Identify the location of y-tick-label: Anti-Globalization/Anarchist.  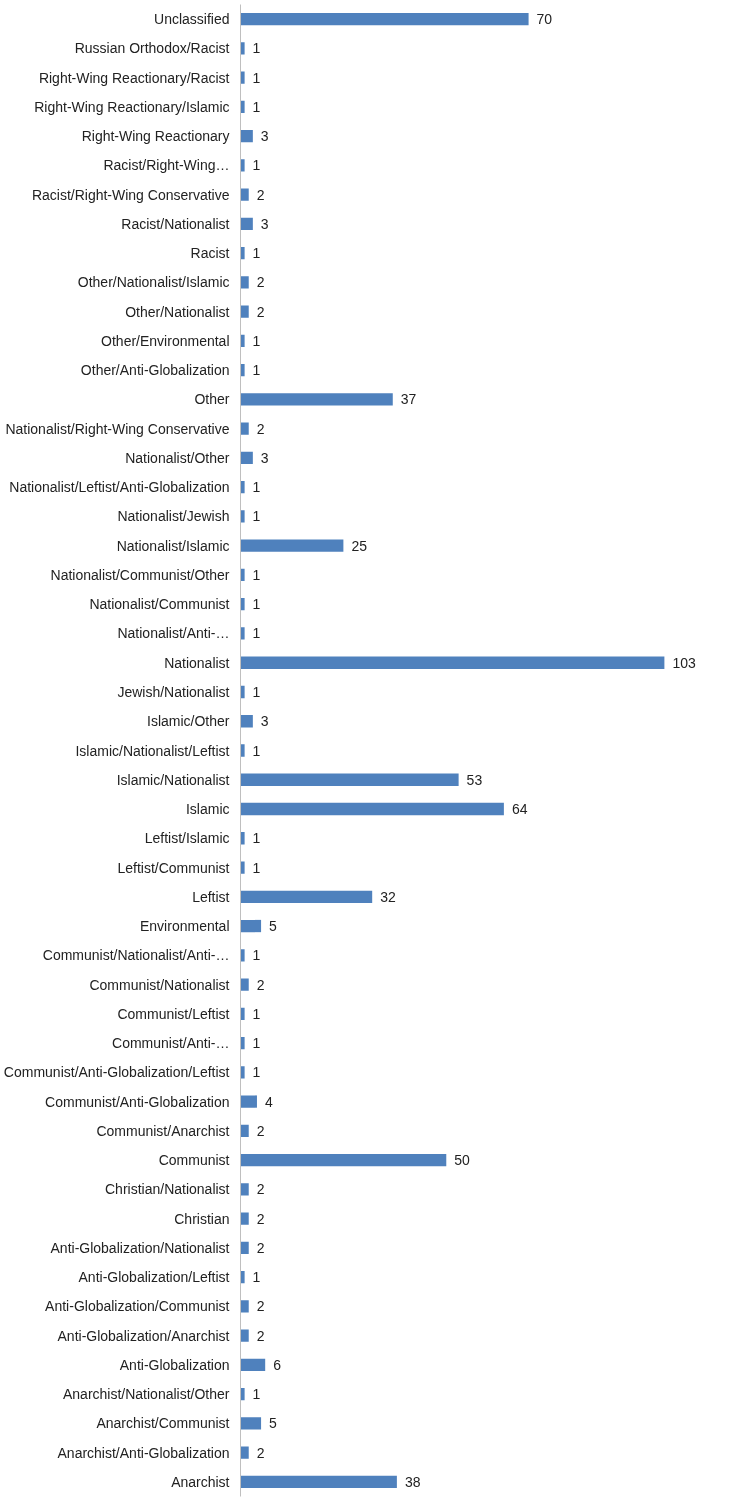
(143, 1335).